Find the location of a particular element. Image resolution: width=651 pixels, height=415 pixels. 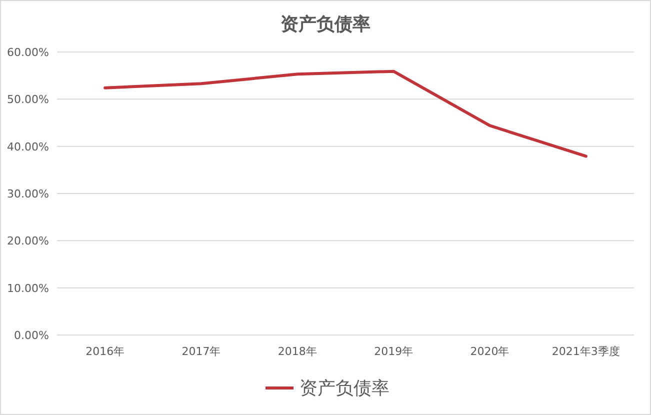

chart-title: 资产负债率 is located at coordinates (325, 24).